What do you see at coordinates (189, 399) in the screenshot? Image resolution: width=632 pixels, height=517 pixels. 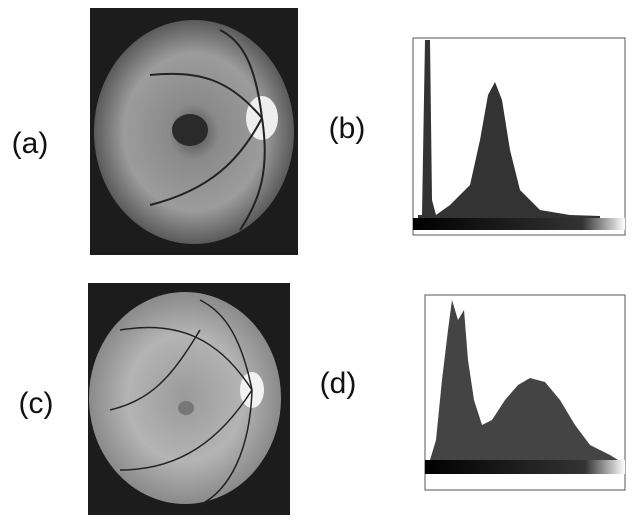 I see `fundus-image-c` at bounding box center [189, 399].